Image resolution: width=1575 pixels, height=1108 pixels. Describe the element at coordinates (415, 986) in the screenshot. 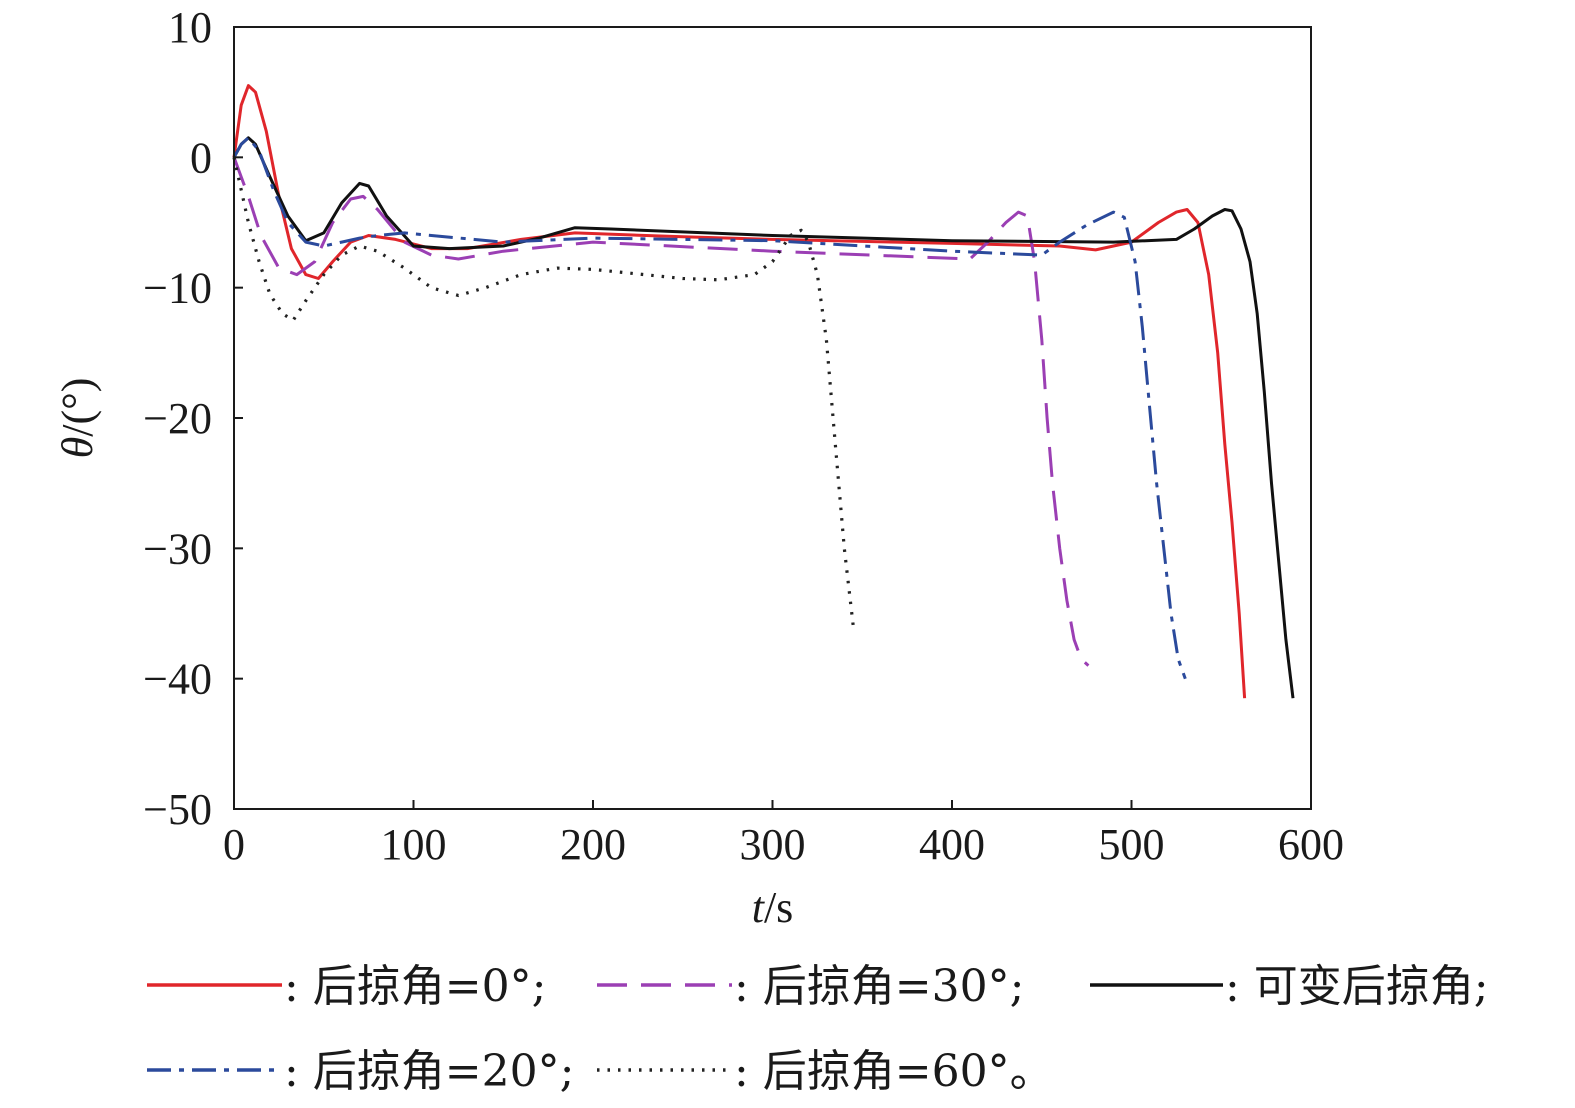

I see `legend-label-1: : 后掠角=0°;` at that location.